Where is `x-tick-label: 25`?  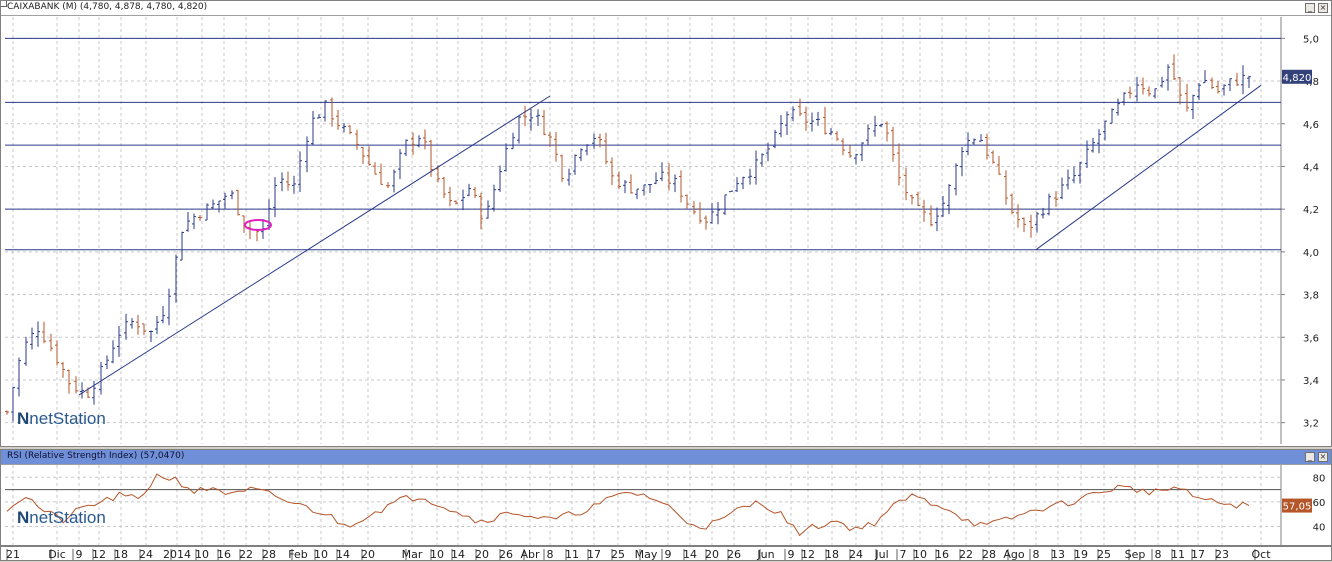
x-tick-label: 25 is located at coordinates (618, 554).